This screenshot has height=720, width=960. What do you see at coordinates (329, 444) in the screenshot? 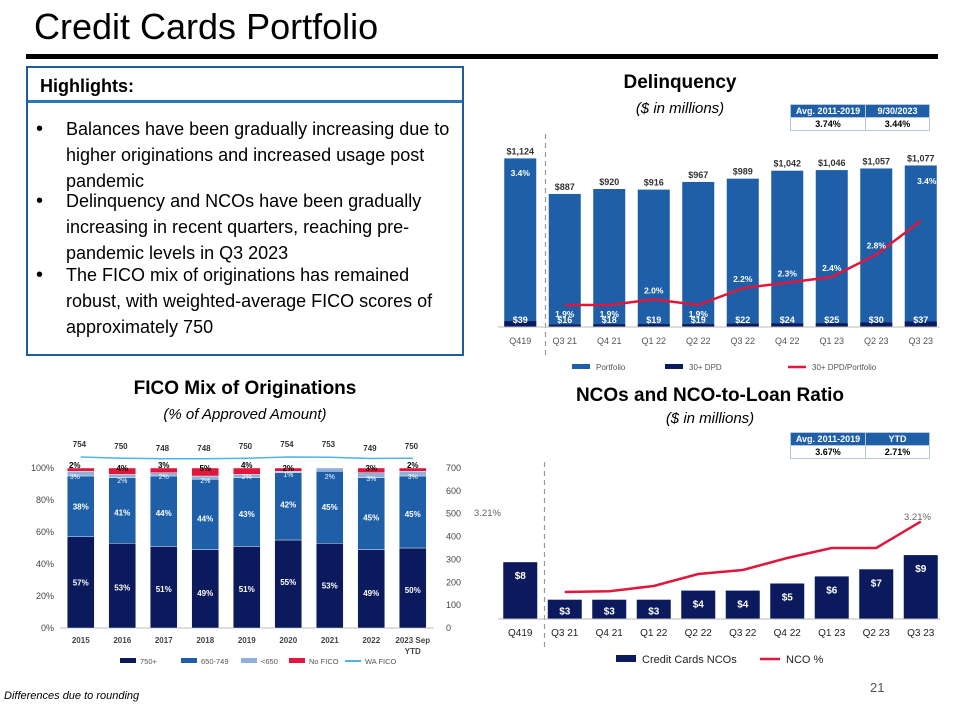
I see `wa-fico-label: 753` at bounding box center [329, 444].